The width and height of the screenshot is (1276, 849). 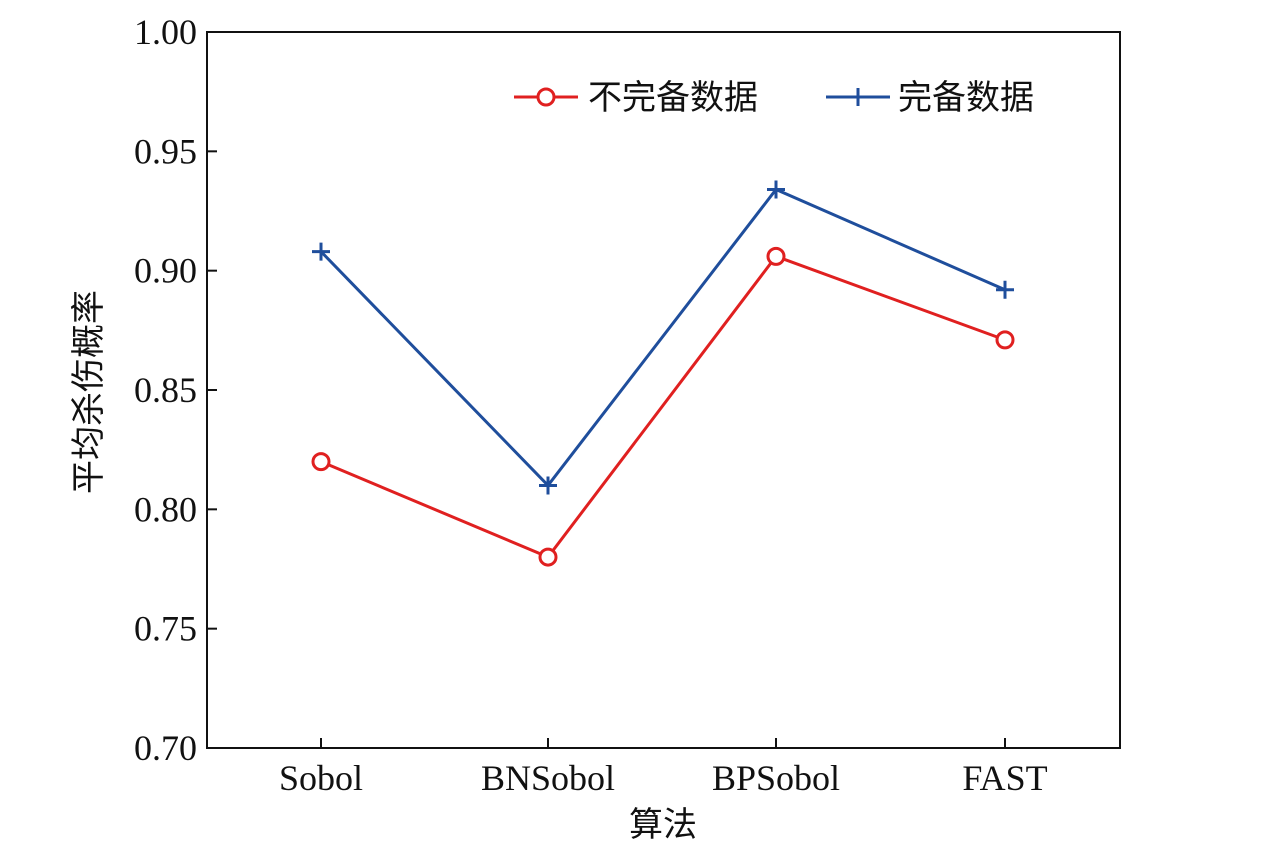 What do you see at coordinates (89, 392) in the screenshot?
I see `y-axis-title: 平均杀伤概率` at bounding box center [89, 392].